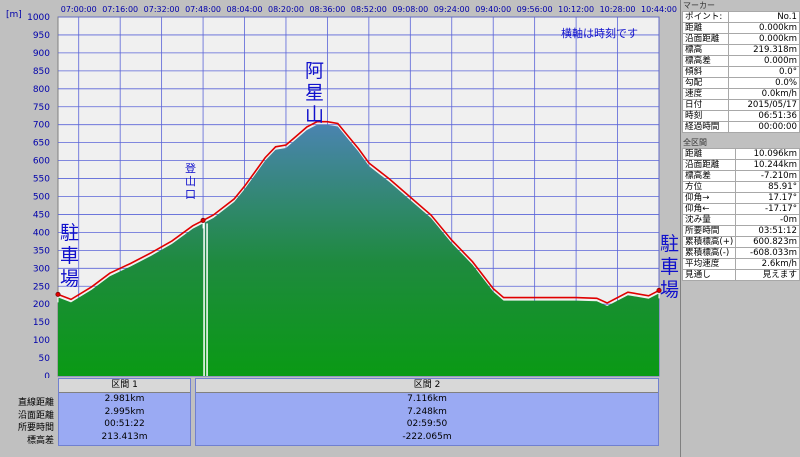 The width and height of the screenshot is (800, 457). I want to click on total-value: 見えます, so click(767, 275).